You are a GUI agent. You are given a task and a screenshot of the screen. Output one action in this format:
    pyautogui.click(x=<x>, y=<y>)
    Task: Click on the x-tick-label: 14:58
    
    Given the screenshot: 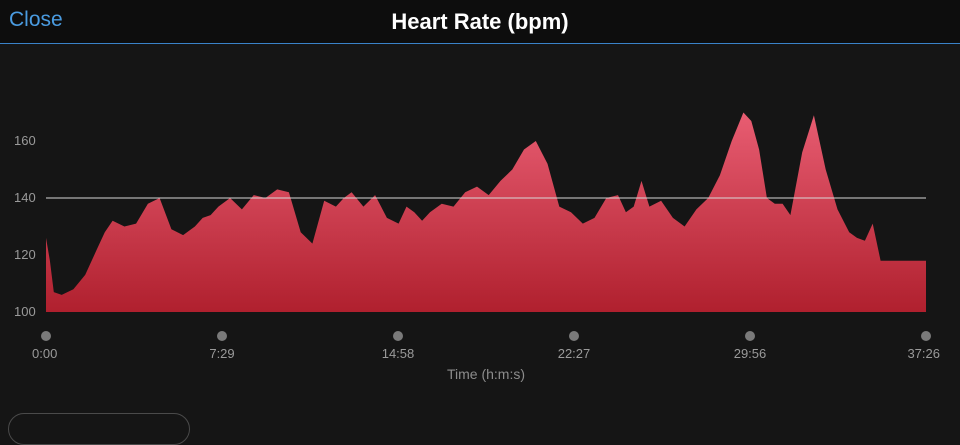 What is the action you would take?
    pyautogui.click(x=398, y=353)
    